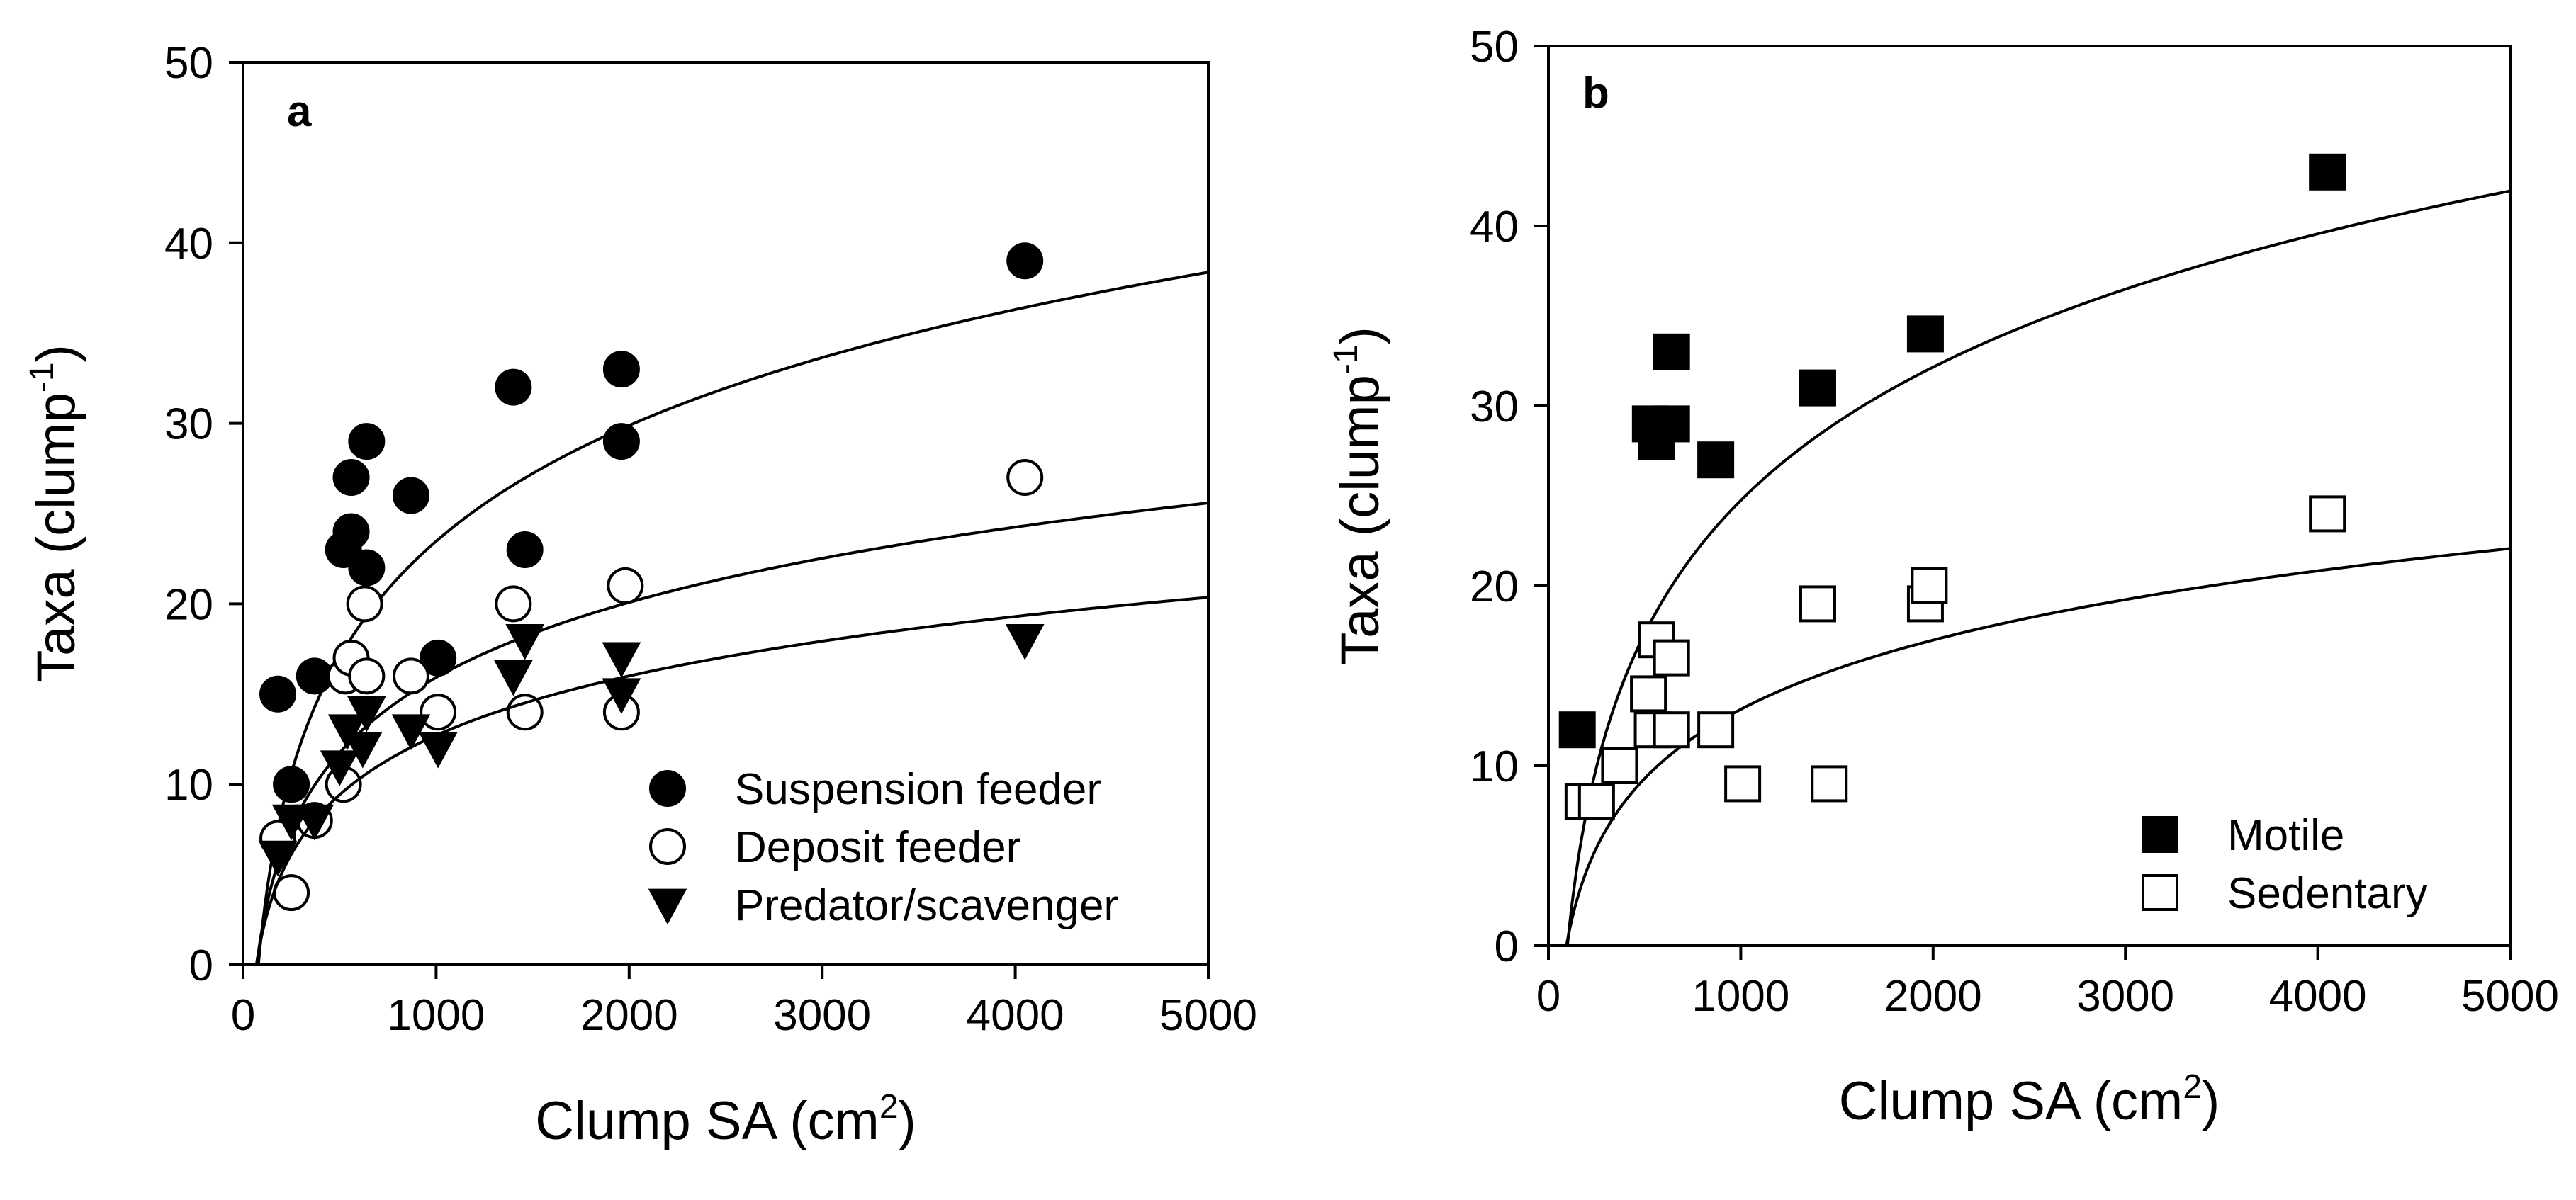 The height and width of the screenshot is (1200, 2576). What do you see at coordinates (299, 111) in the screenshot?
I see `panel-letter: a` at bounding box center [299, 111].